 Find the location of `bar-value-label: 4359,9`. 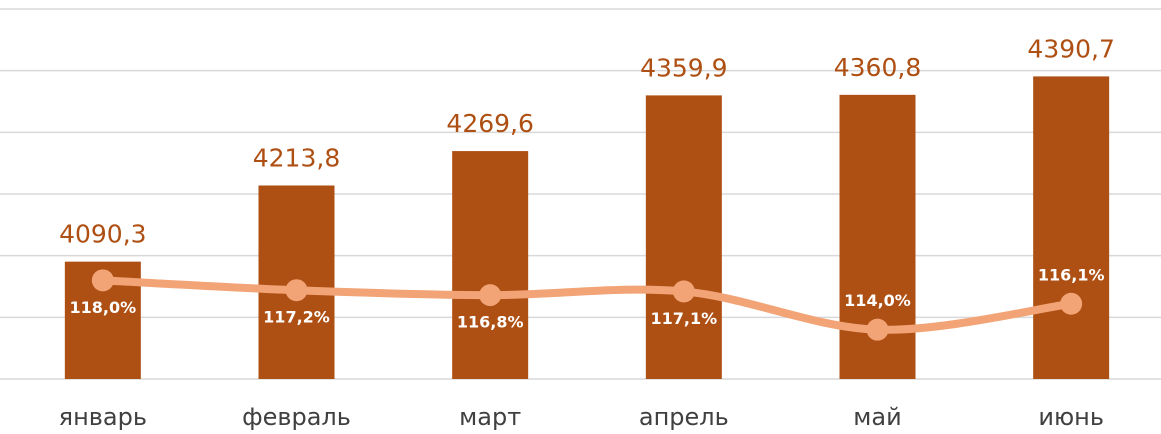

bar-value-label: 4359,9 is located at coordinates (683, 67).